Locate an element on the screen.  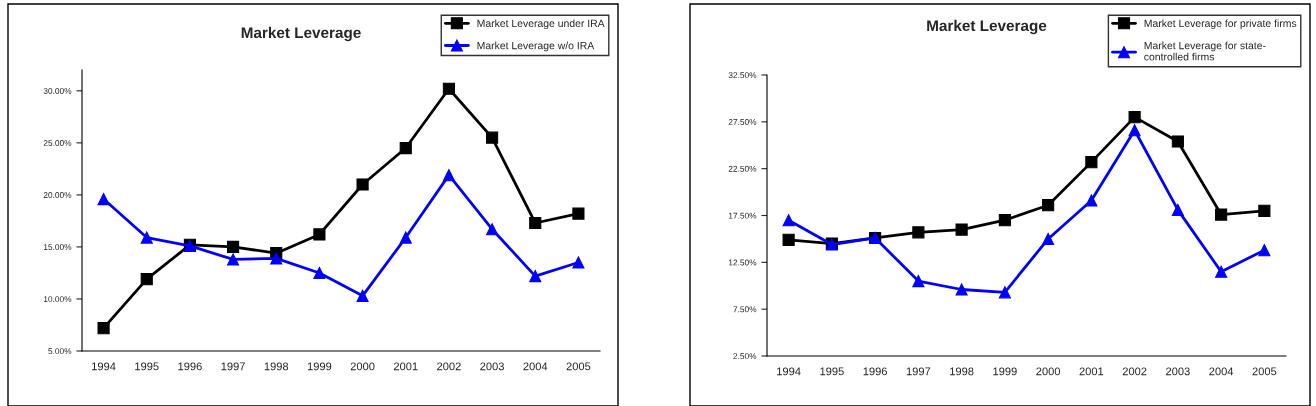
y-tick-label: 12.50% is located at coordinates (742, 262).